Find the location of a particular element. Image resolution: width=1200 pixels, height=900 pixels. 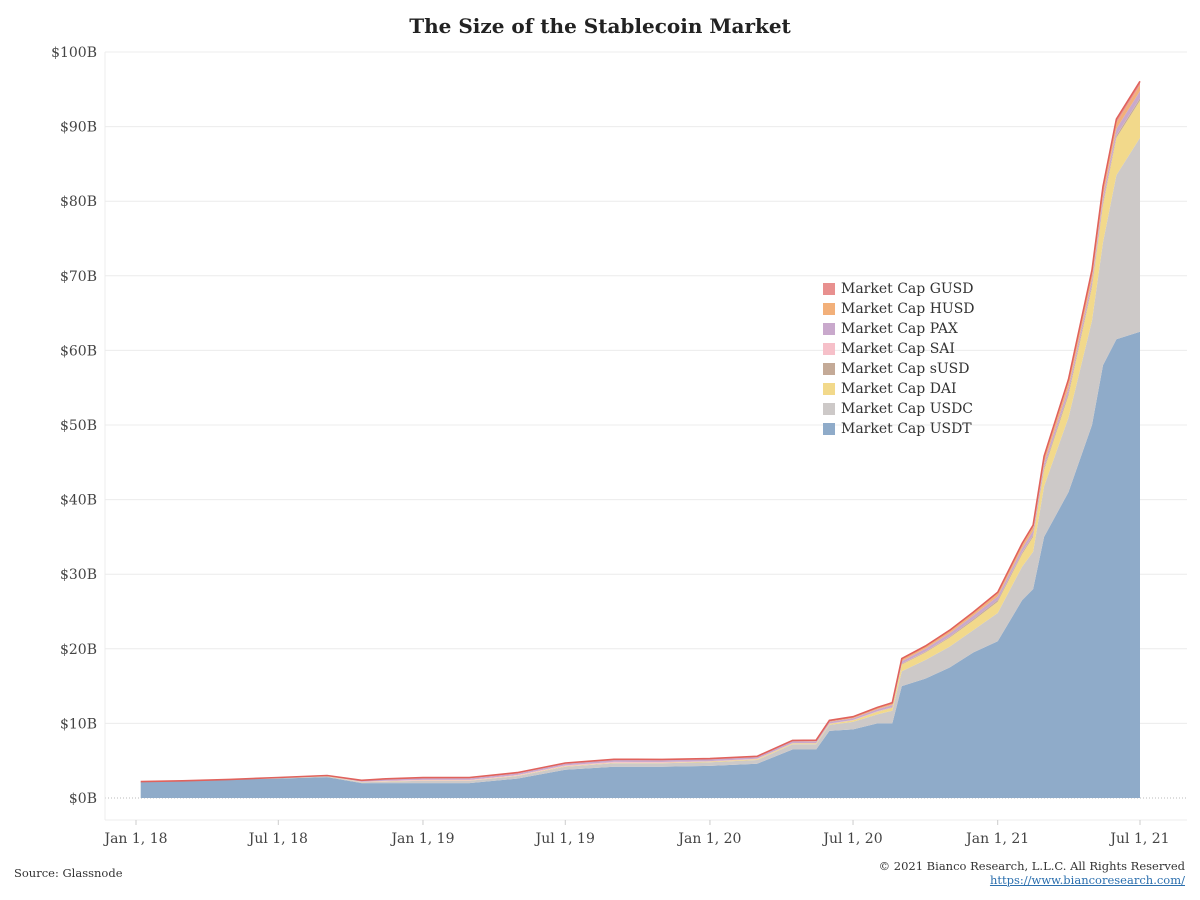

legend-swatch-gusd is located at coordinates (829, 289).